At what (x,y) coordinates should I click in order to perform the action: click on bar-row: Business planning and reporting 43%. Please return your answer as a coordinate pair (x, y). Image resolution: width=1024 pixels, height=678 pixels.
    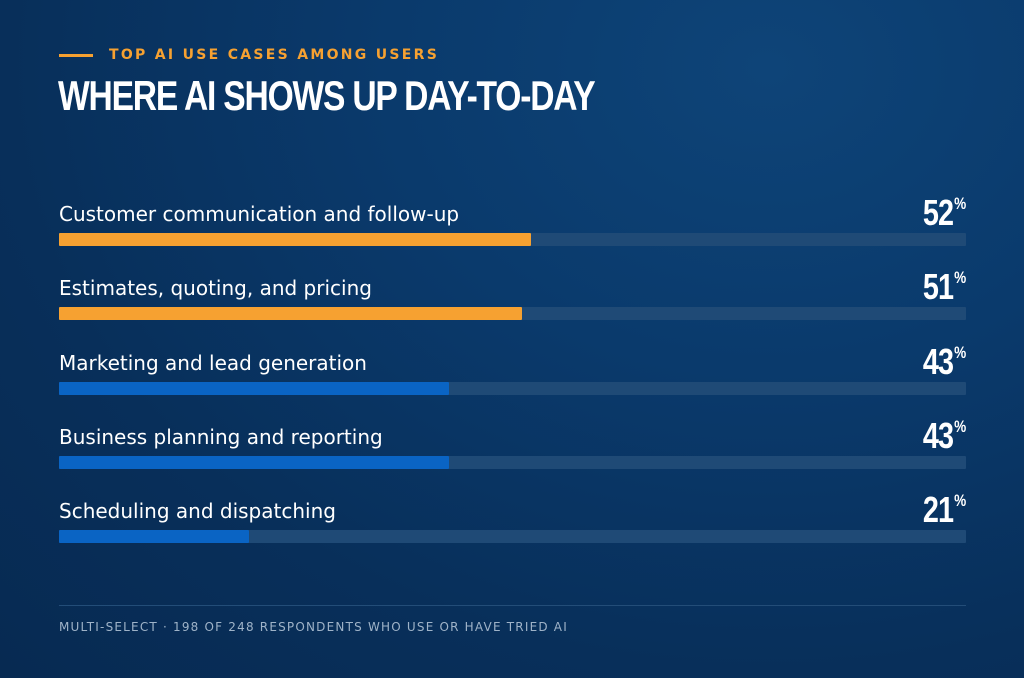
    Looking at the image, I should click on (512, 449).